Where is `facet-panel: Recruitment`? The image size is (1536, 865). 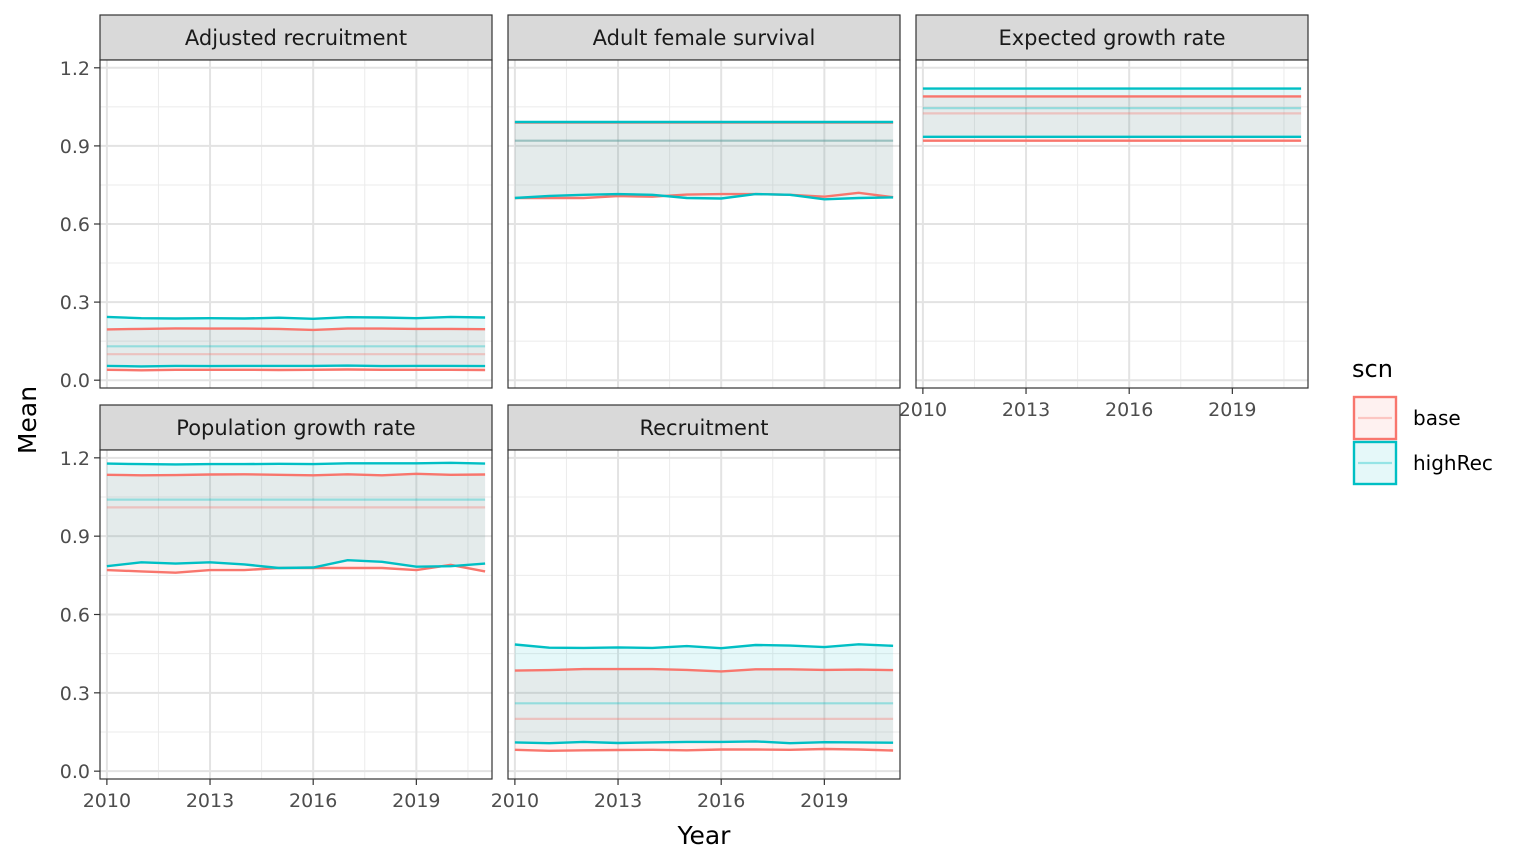 facet-panel: Recruitment is located at coordinates (704, 592).